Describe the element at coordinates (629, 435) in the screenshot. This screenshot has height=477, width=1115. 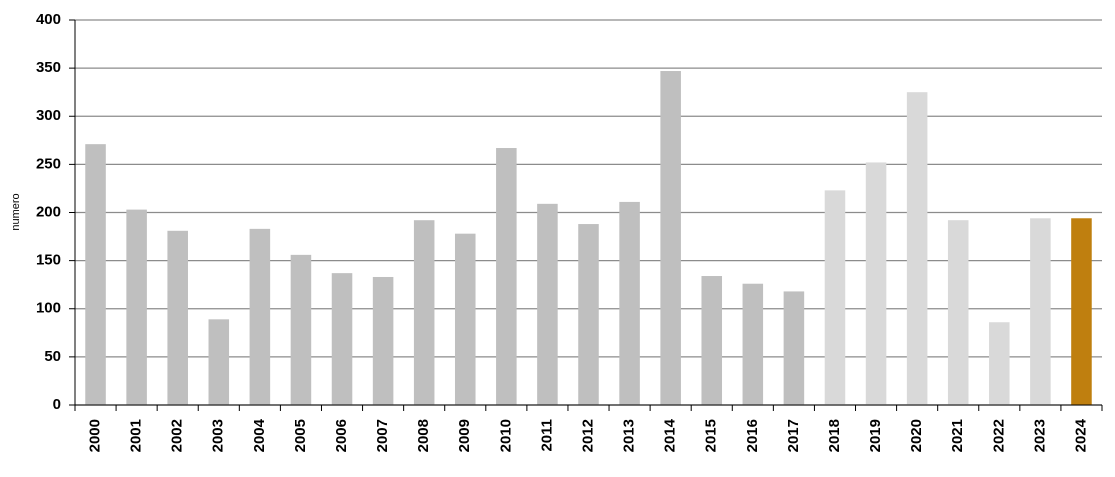
I see `x-tick-label: 2013` at that location.